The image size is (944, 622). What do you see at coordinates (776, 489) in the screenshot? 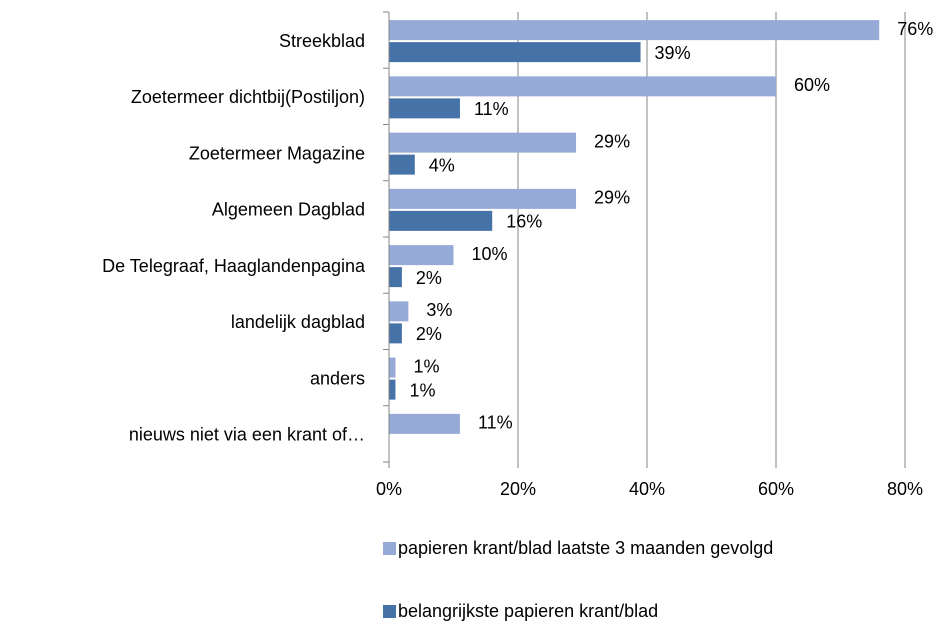
I see `x-tick-label: 60%` at bounding box center [776, 489].